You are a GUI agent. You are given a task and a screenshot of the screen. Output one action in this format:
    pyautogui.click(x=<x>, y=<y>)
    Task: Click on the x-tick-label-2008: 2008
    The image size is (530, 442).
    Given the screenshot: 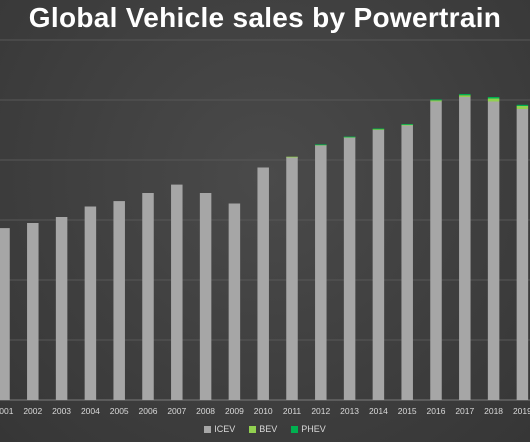 What is the action you would take?
    pyautogui.click(x=205, y=411)
    